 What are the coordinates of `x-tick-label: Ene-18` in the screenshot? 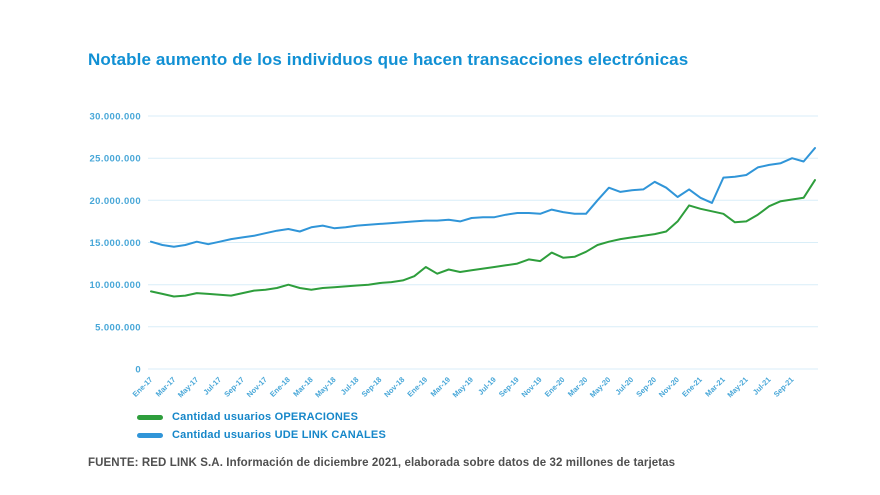 It's located at (280, 387).